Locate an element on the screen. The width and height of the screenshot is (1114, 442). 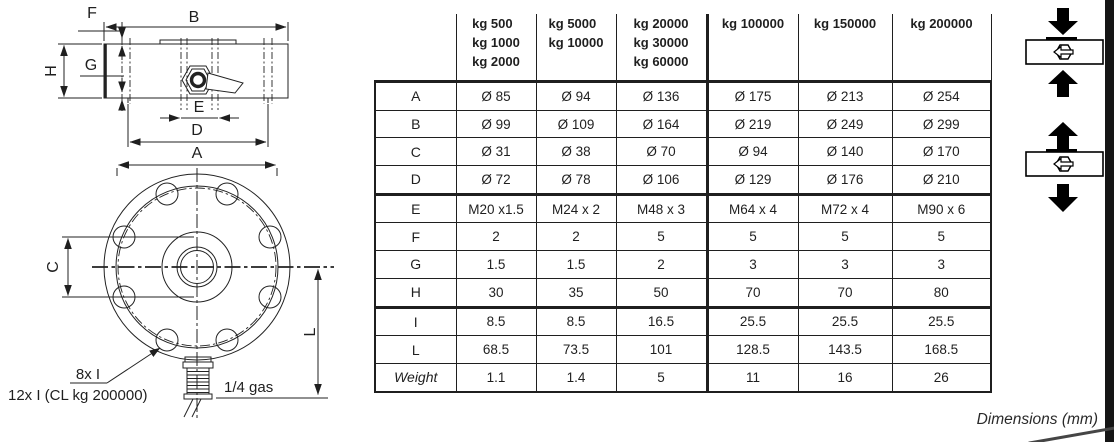
hex-nut-and-cable is located at coordinates (212, 80).